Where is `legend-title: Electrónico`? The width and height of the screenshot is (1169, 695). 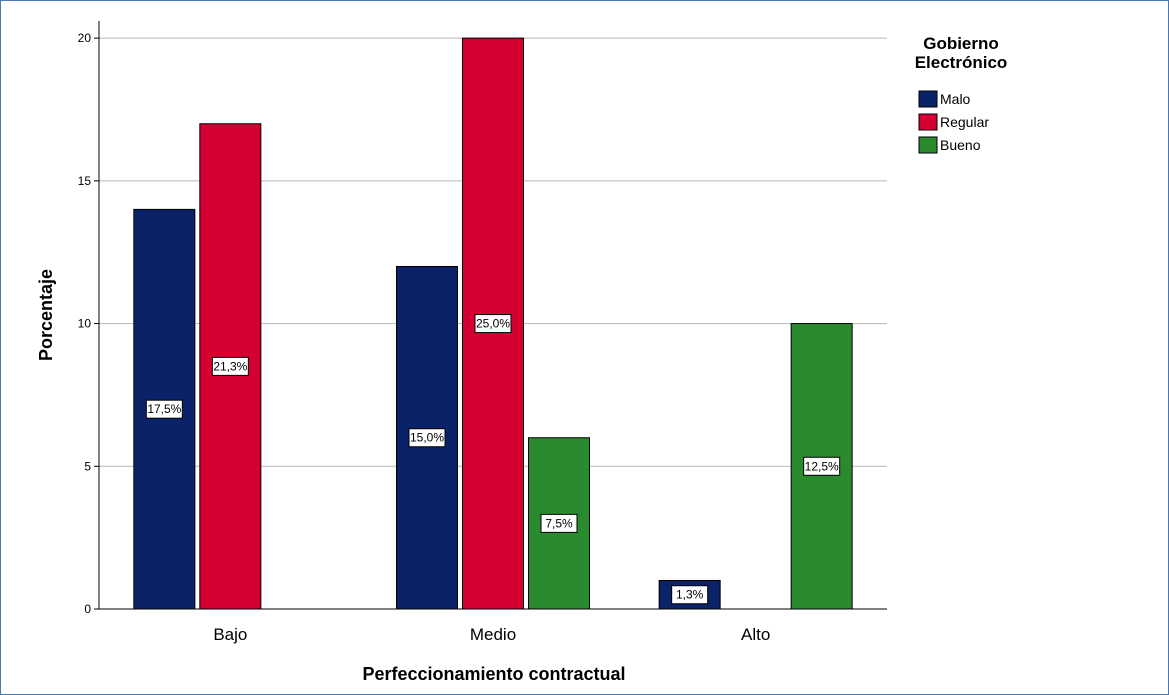
legend-title: Electrónico is located at coordinates (961, 62).